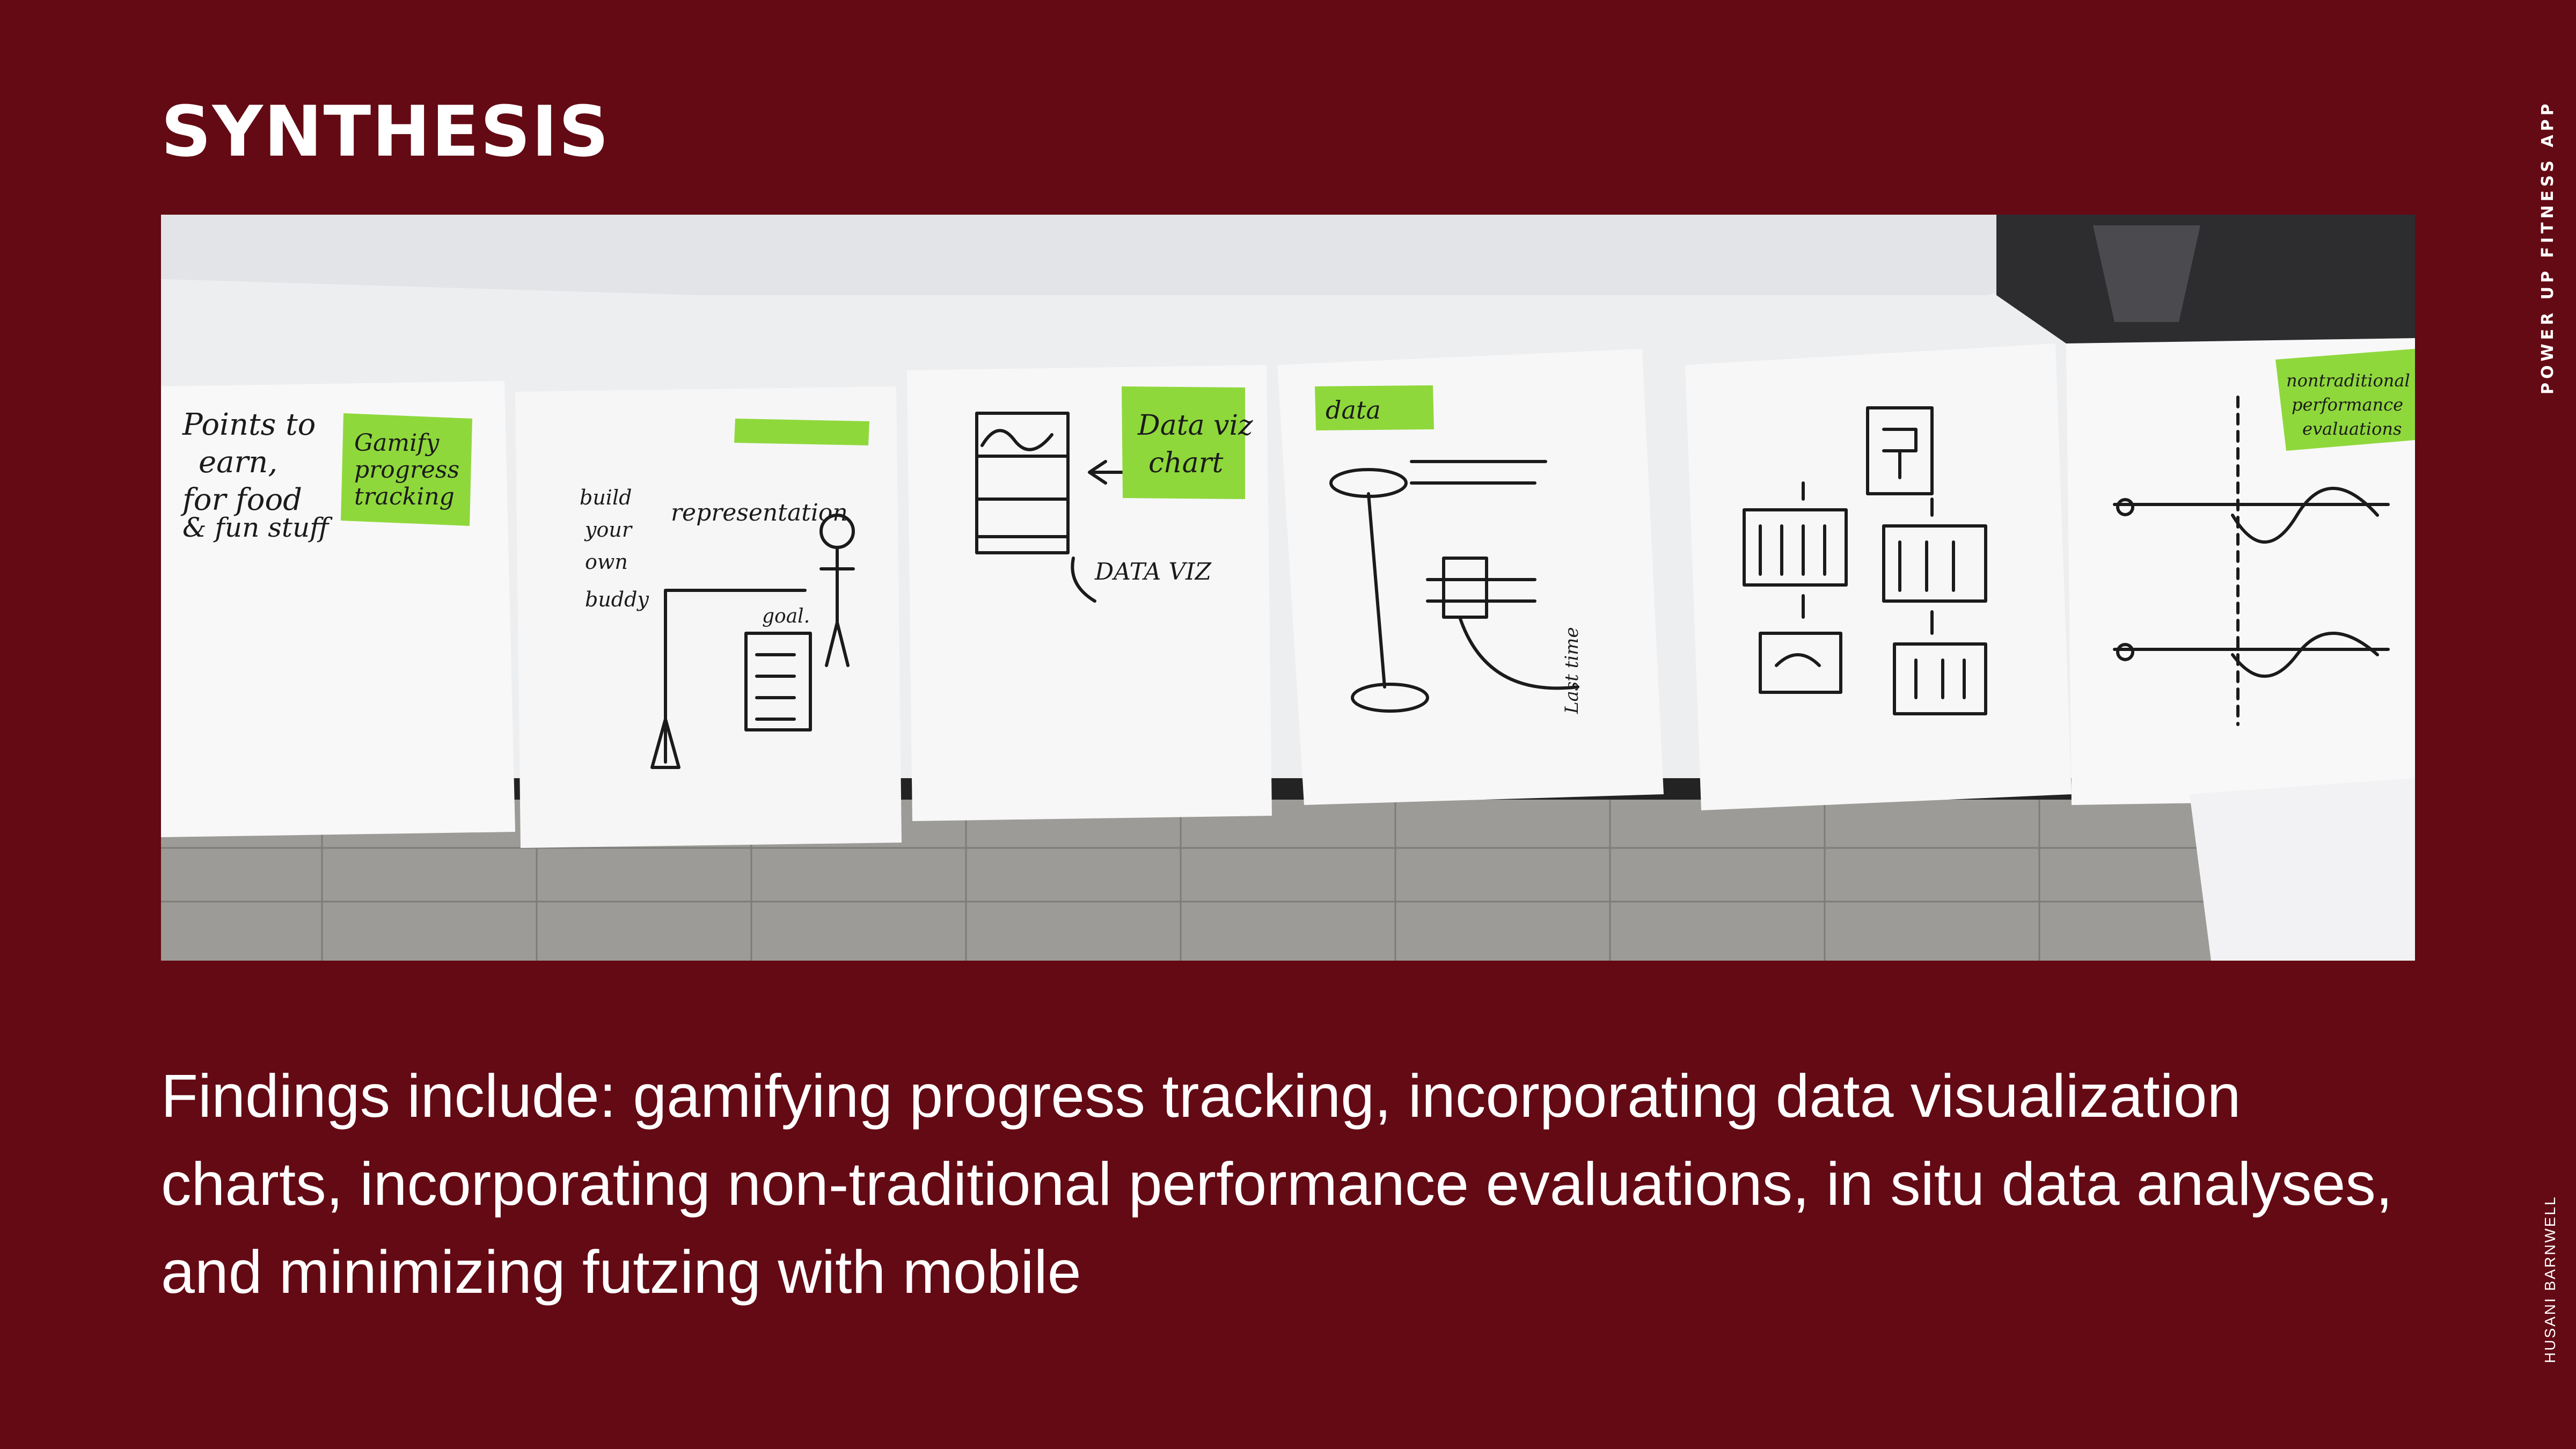  I want to click on sheet-last-time: Last time, so click(1572, 670).